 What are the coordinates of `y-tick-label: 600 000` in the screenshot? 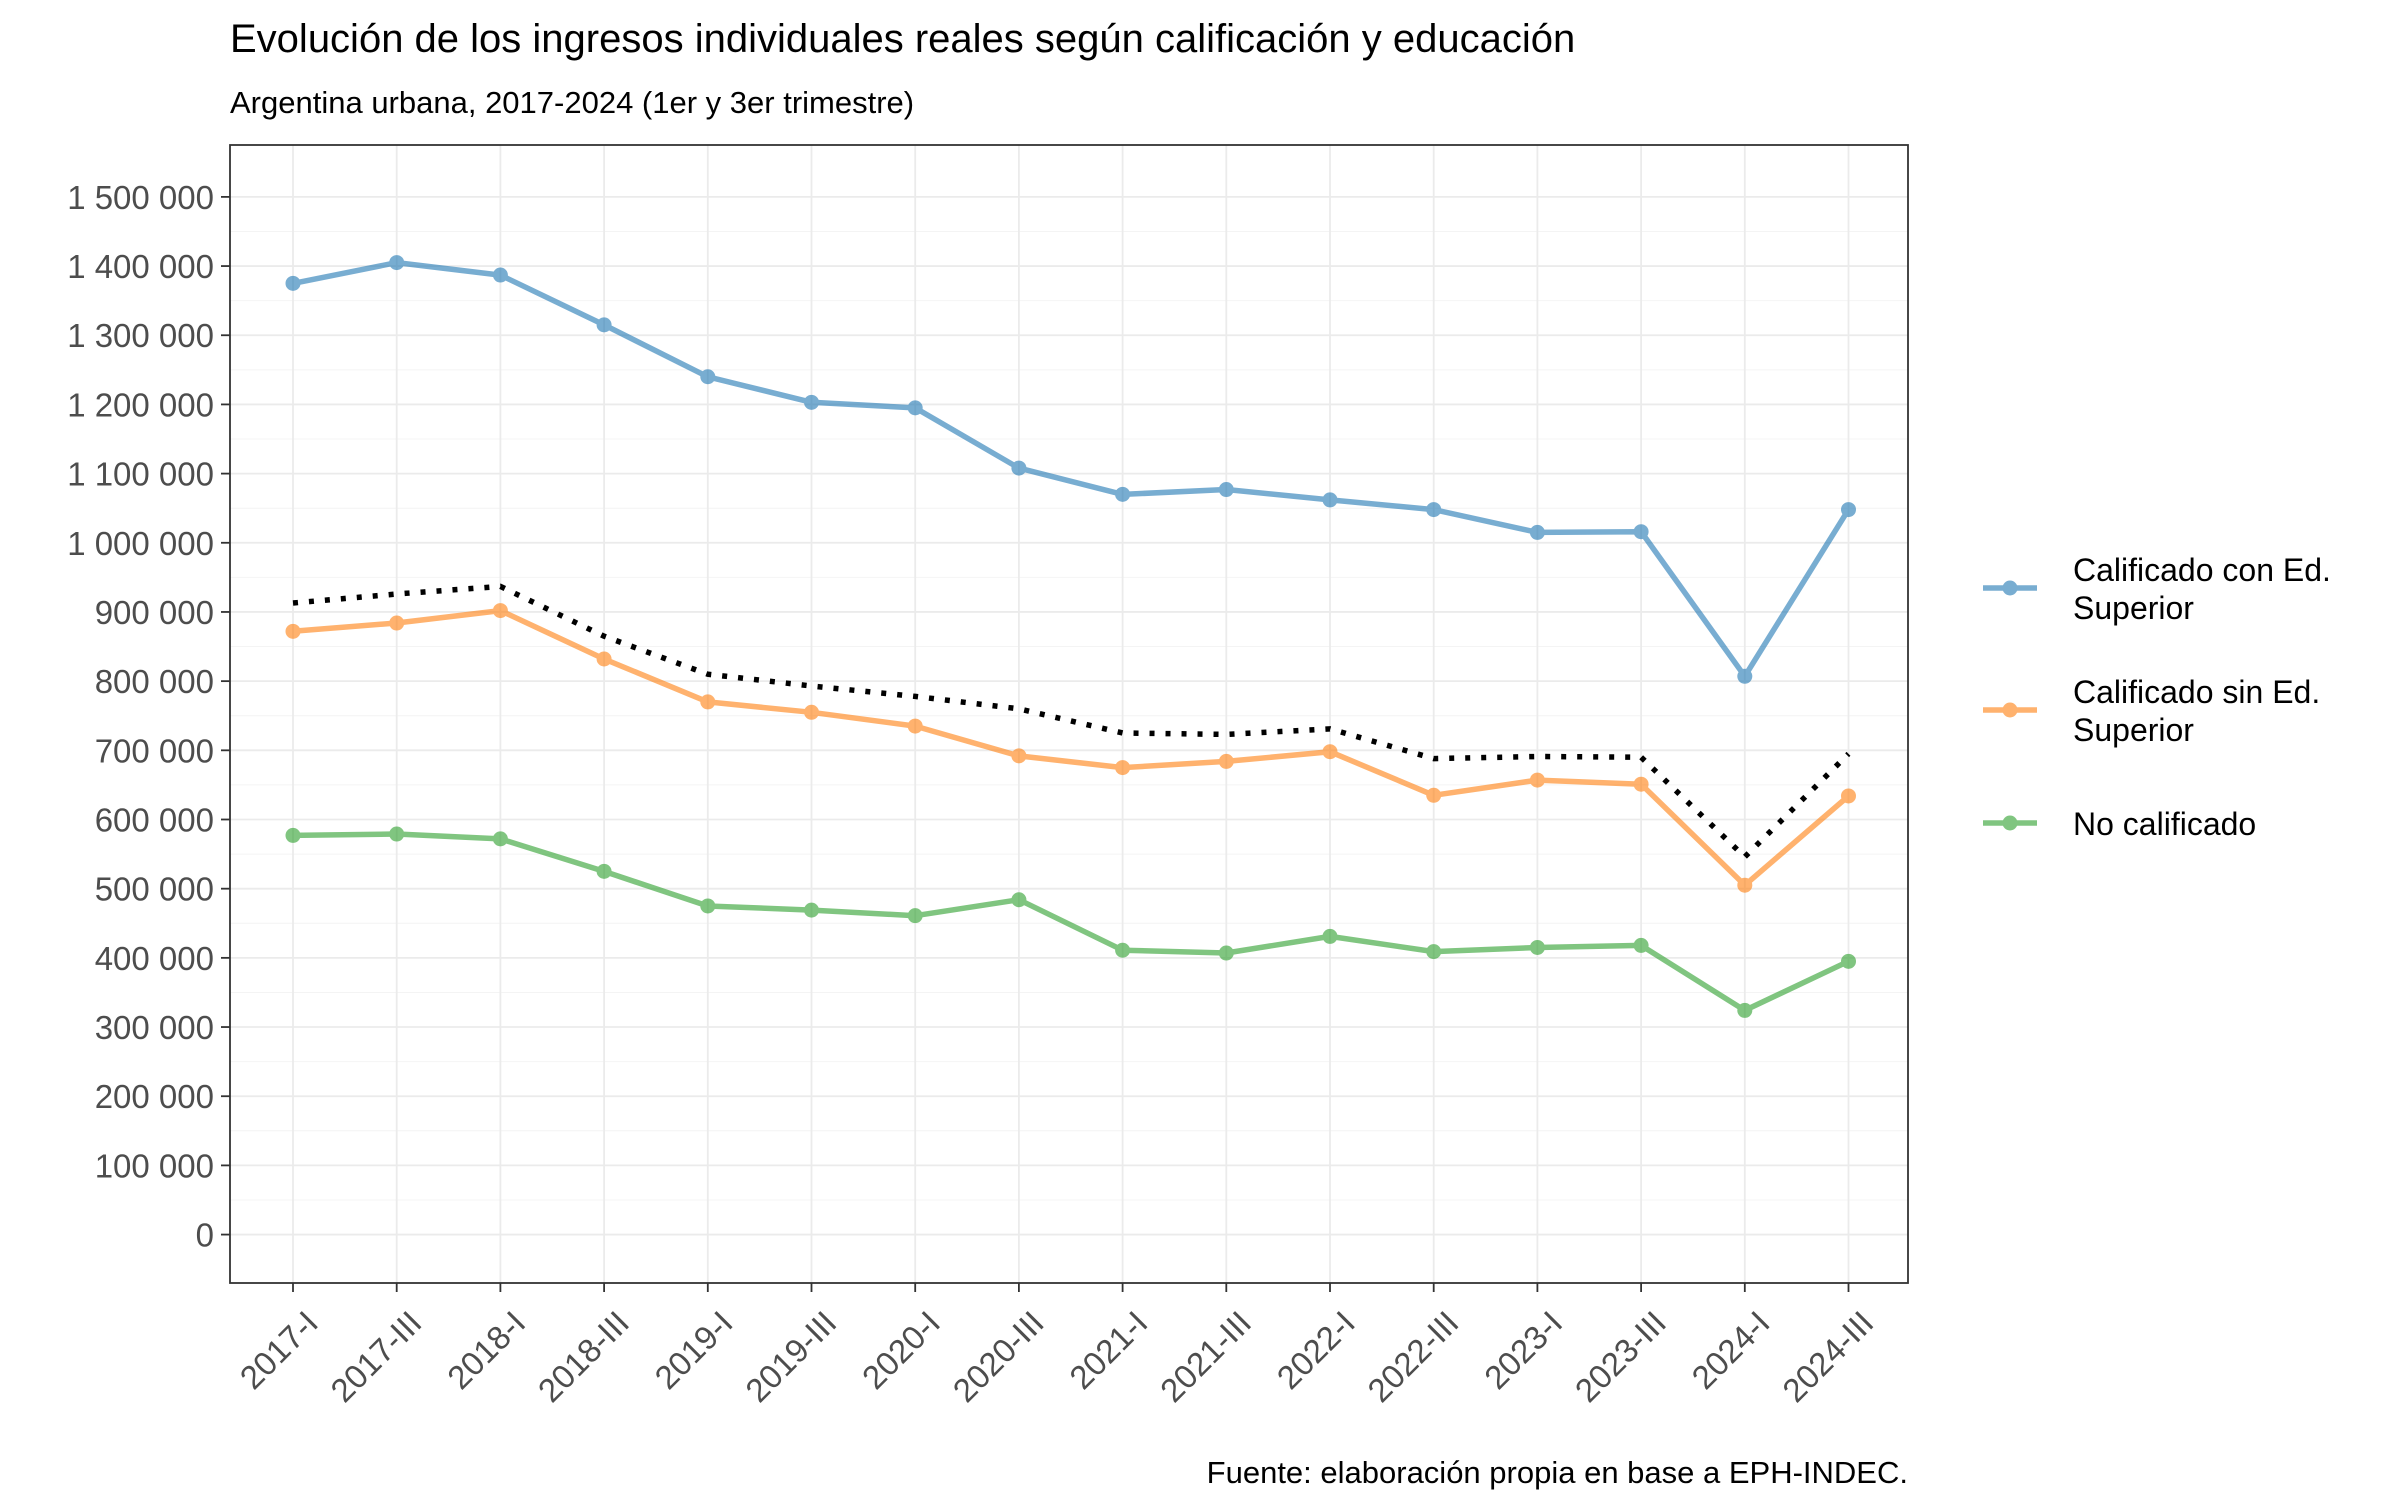 It's located at (154, 819).